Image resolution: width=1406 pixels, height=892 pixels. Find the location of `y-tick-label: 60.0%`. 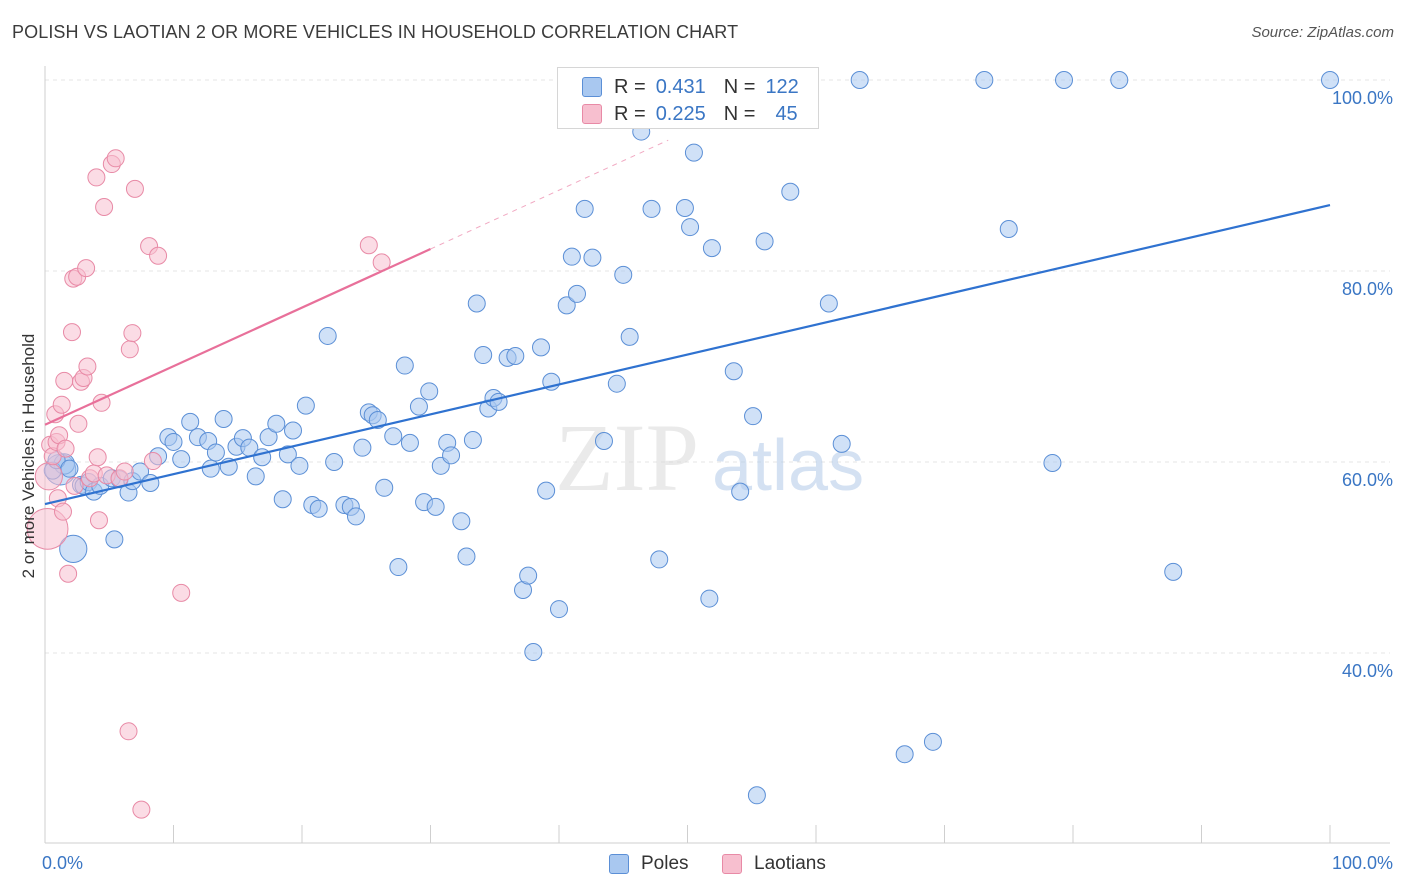

y-tick-label: 60.0% is located at coordinates (1367, 480).